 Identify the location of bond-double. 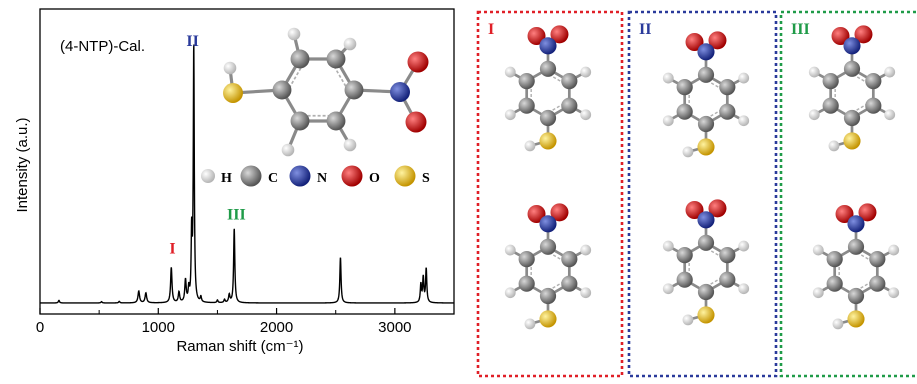
(295, 77).